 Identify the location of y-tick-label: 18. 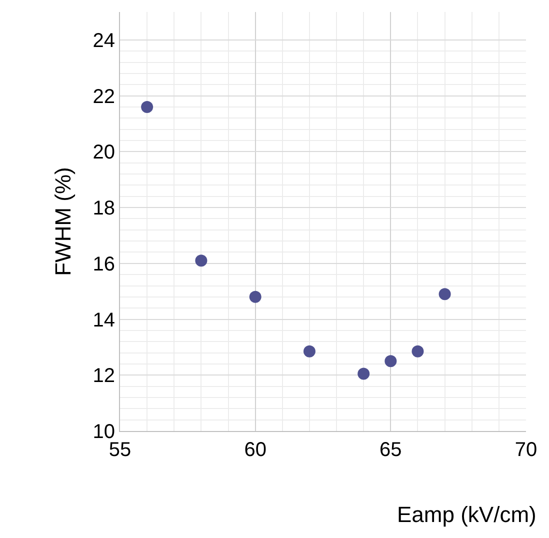
(103, 209).